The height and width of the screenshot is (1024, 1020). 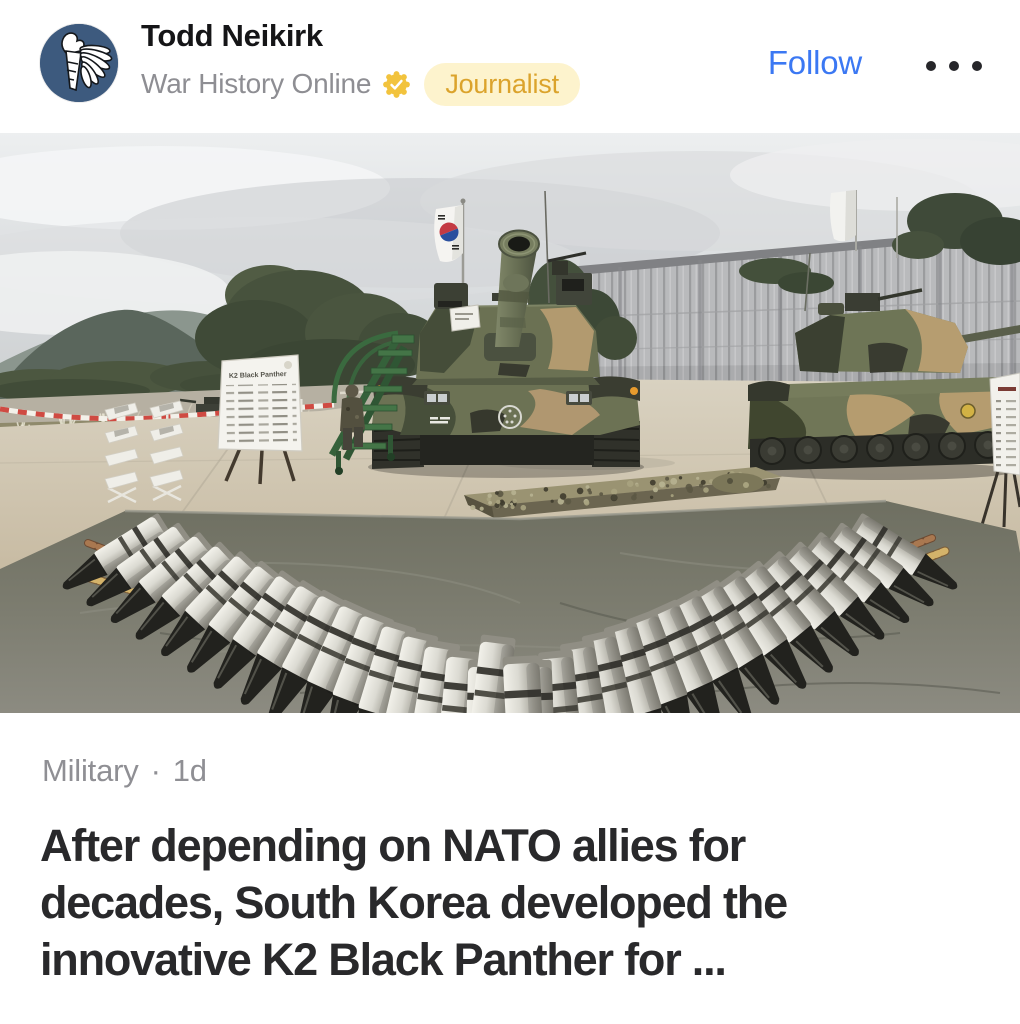 I want to click on hull-stencil, so click(x=440, y=420).